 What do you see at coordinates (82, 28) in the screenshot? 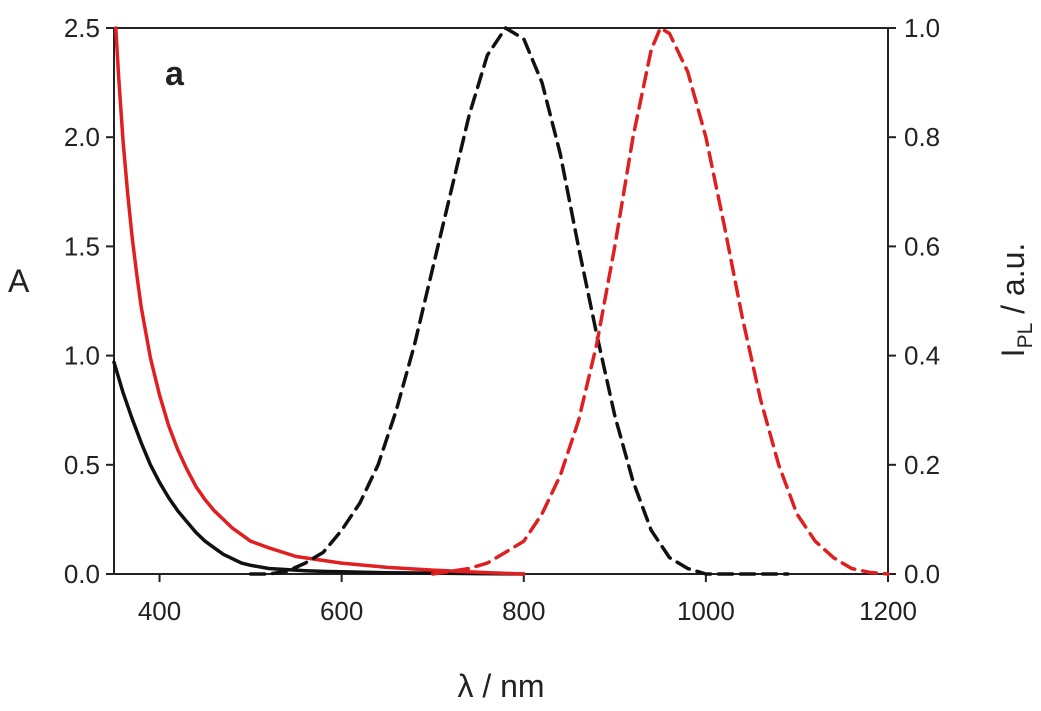
I see `y-left-tick-label-5: 2.5` at bounding box center [82, 28].